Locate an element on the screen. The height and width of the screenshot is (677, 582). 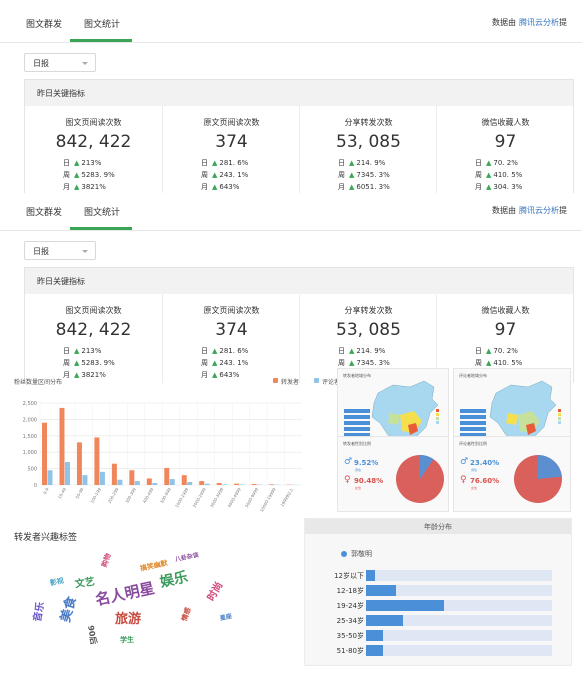
x-tick-label: 3000-3999 is located at coordinates (216, 498).